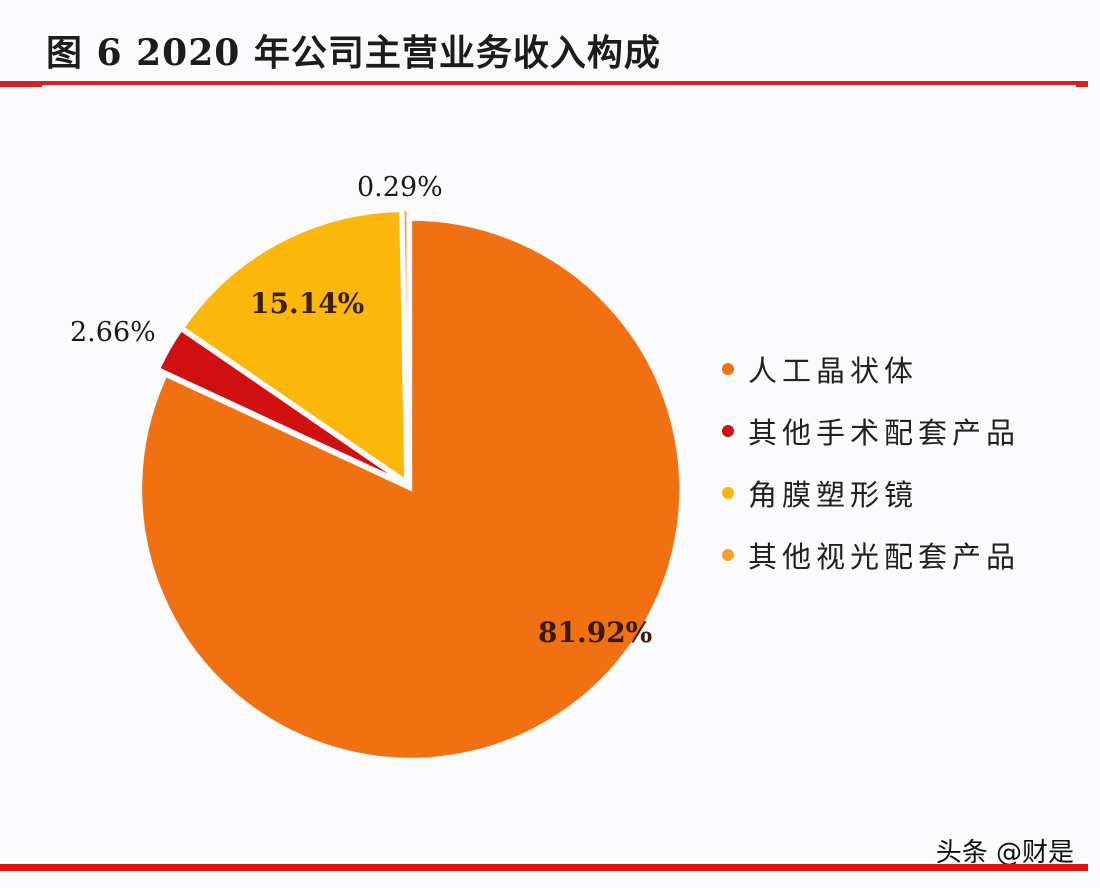 Image resolution: width=1100 pixels, height=888 pixels. Describe the element at coordinates (307, 303) in the screenshot. I see `label-orthok: 15.14%` at that location.